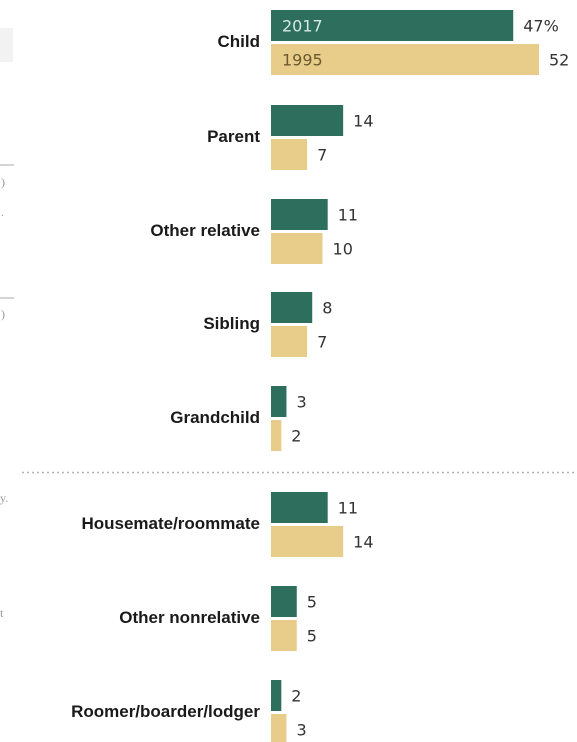 Image resolution: width=577 pixels, height=742 pixels. I want to click on value-label-1995-roomer-boarder-lodger: 3, so click(301, 730).